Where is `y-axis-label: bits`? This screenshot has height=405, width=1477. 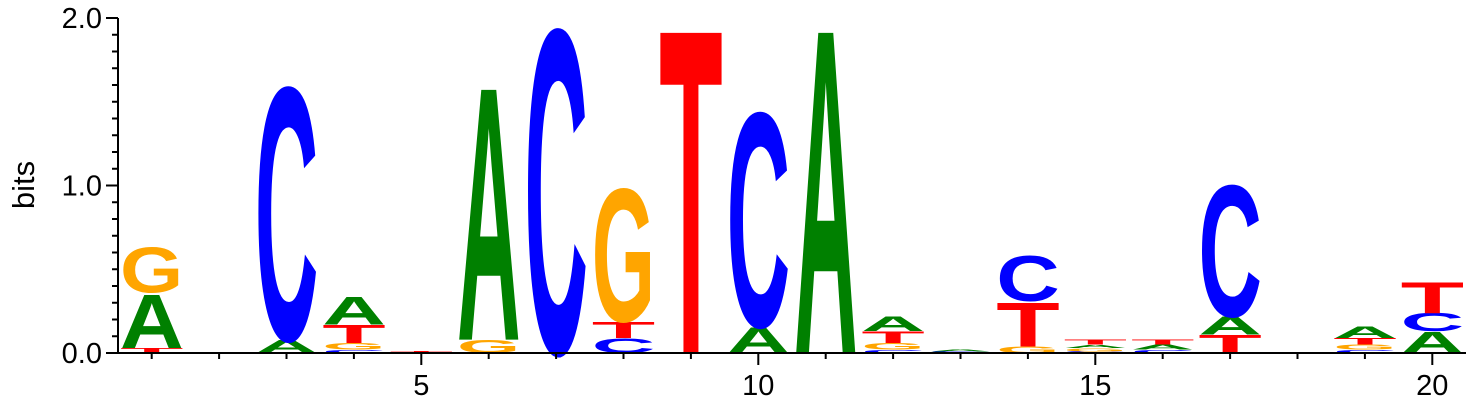 y-axis-label: bits is located at coordinates (23, 185).